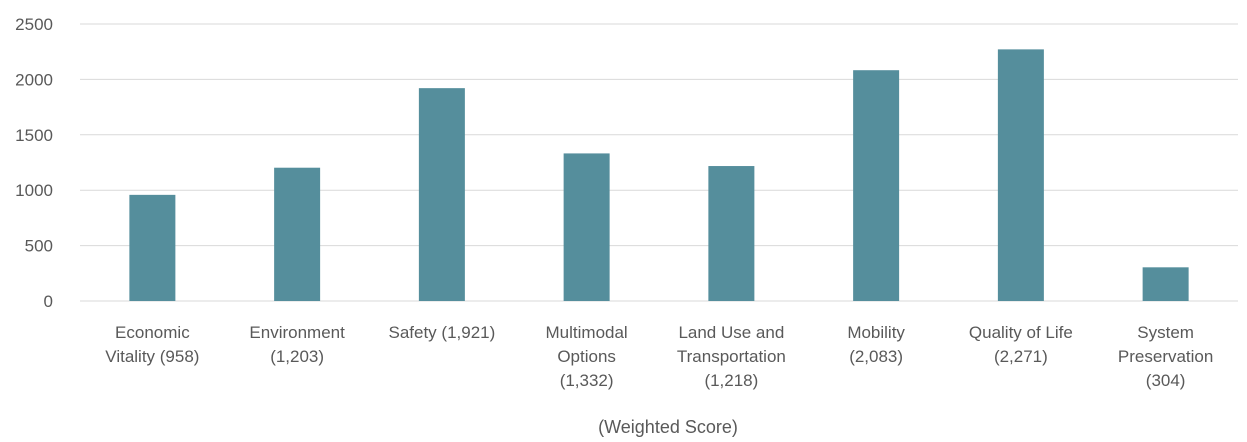 The height and width of the screenshot is (442, 1247). Describe the element at coordinates (152, 344) in the screenshot. I see `x-category-label: Economic Vitality (958)` at that location.